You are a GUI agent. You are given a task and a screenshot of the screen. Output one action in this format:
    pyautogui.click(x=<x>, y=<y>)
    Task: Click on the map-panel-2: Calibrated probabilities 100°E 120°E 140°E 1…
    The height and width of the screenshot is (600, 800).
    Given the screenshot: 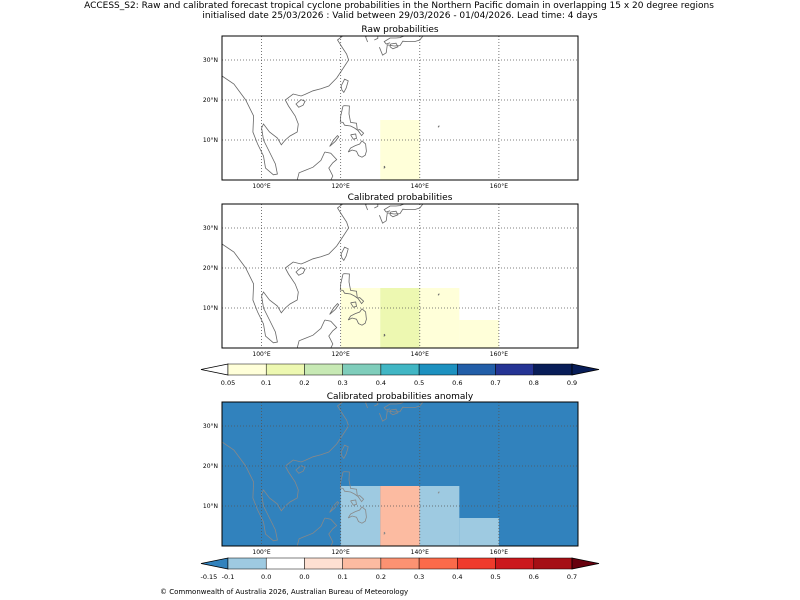 What is the action you would take?
    pyautogui.click(x=391, y=275)
    